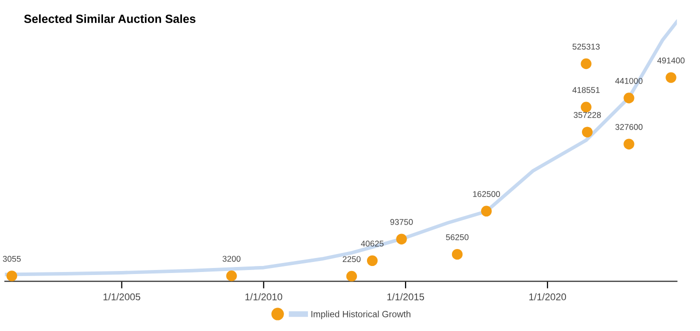 The width and height of the screenshot is (700, 331). What do you see at coordinates (110, 19) in the screenshot?
I see `chart-title: Selected Similar Auction Sales` at bounding box center [110, 19].